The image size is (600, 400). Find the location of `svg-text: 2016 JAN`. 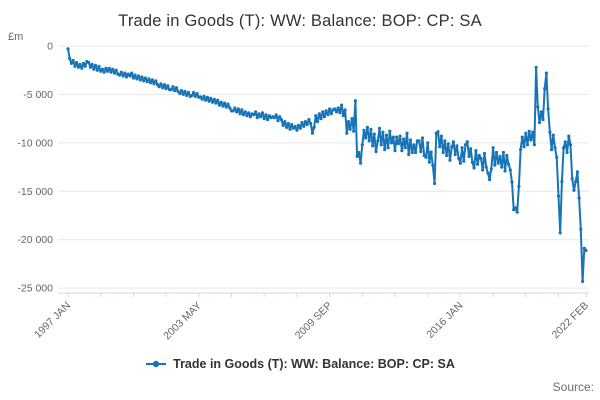

svg-text: 2016 JAN is located at coordinates (444, 320).